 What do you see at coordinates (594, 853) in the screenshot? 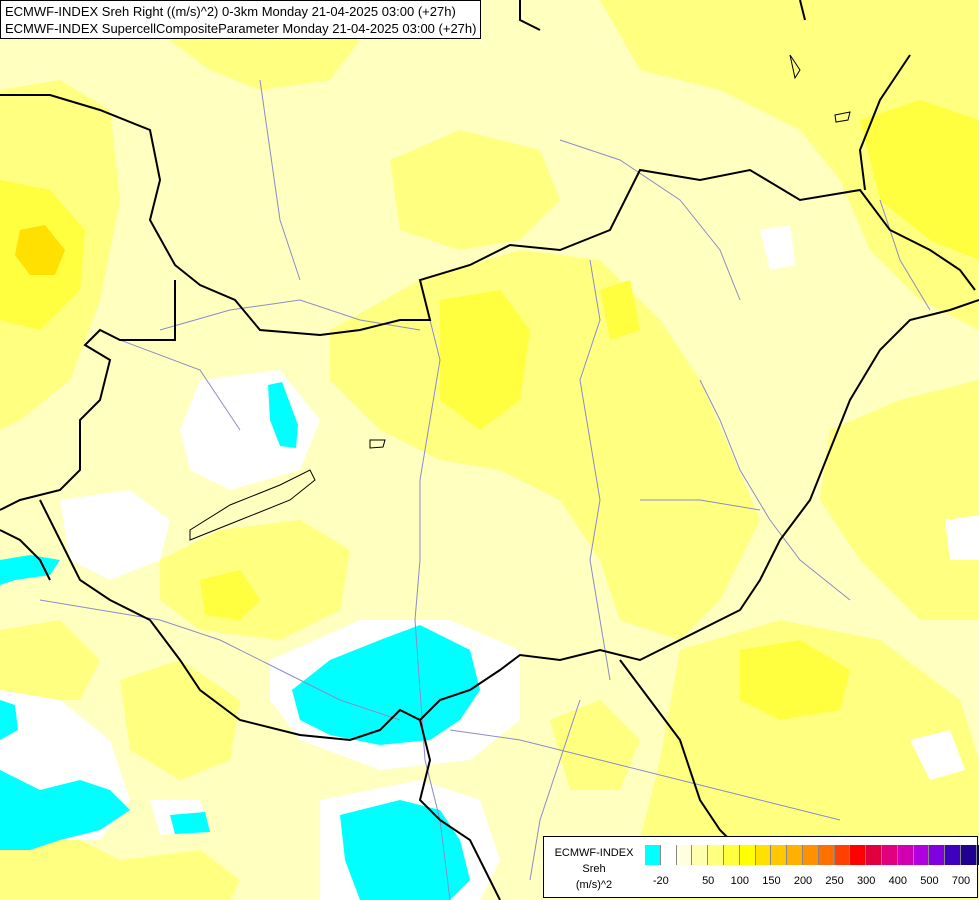
I see `legend-name: ECMWF-INDEX` at bounding box center [594, 853].